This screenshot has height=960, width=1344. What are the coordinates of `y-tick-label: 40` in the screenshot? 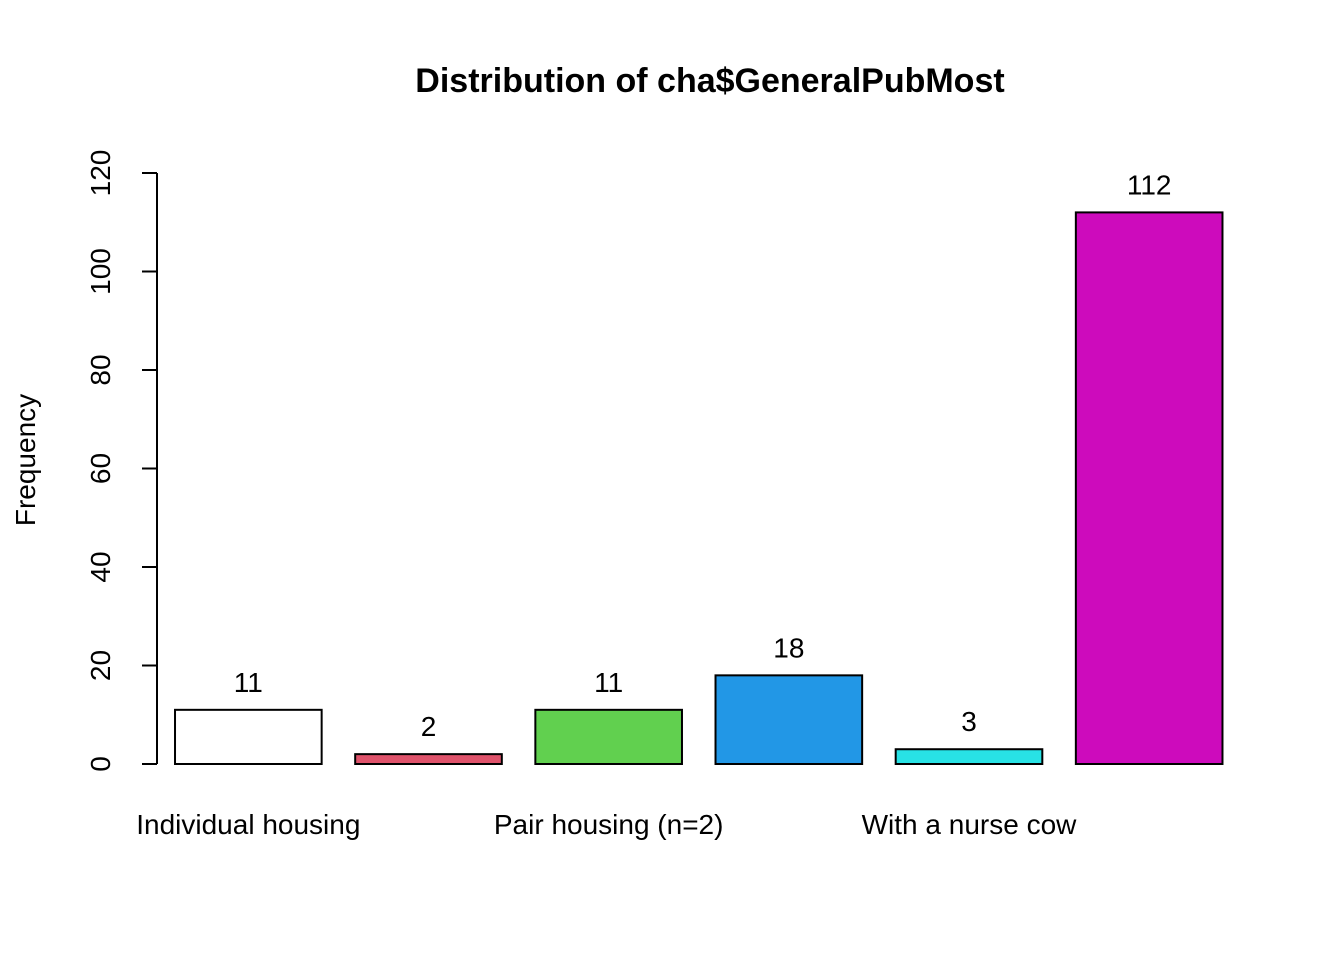 It's located at (100, 566).